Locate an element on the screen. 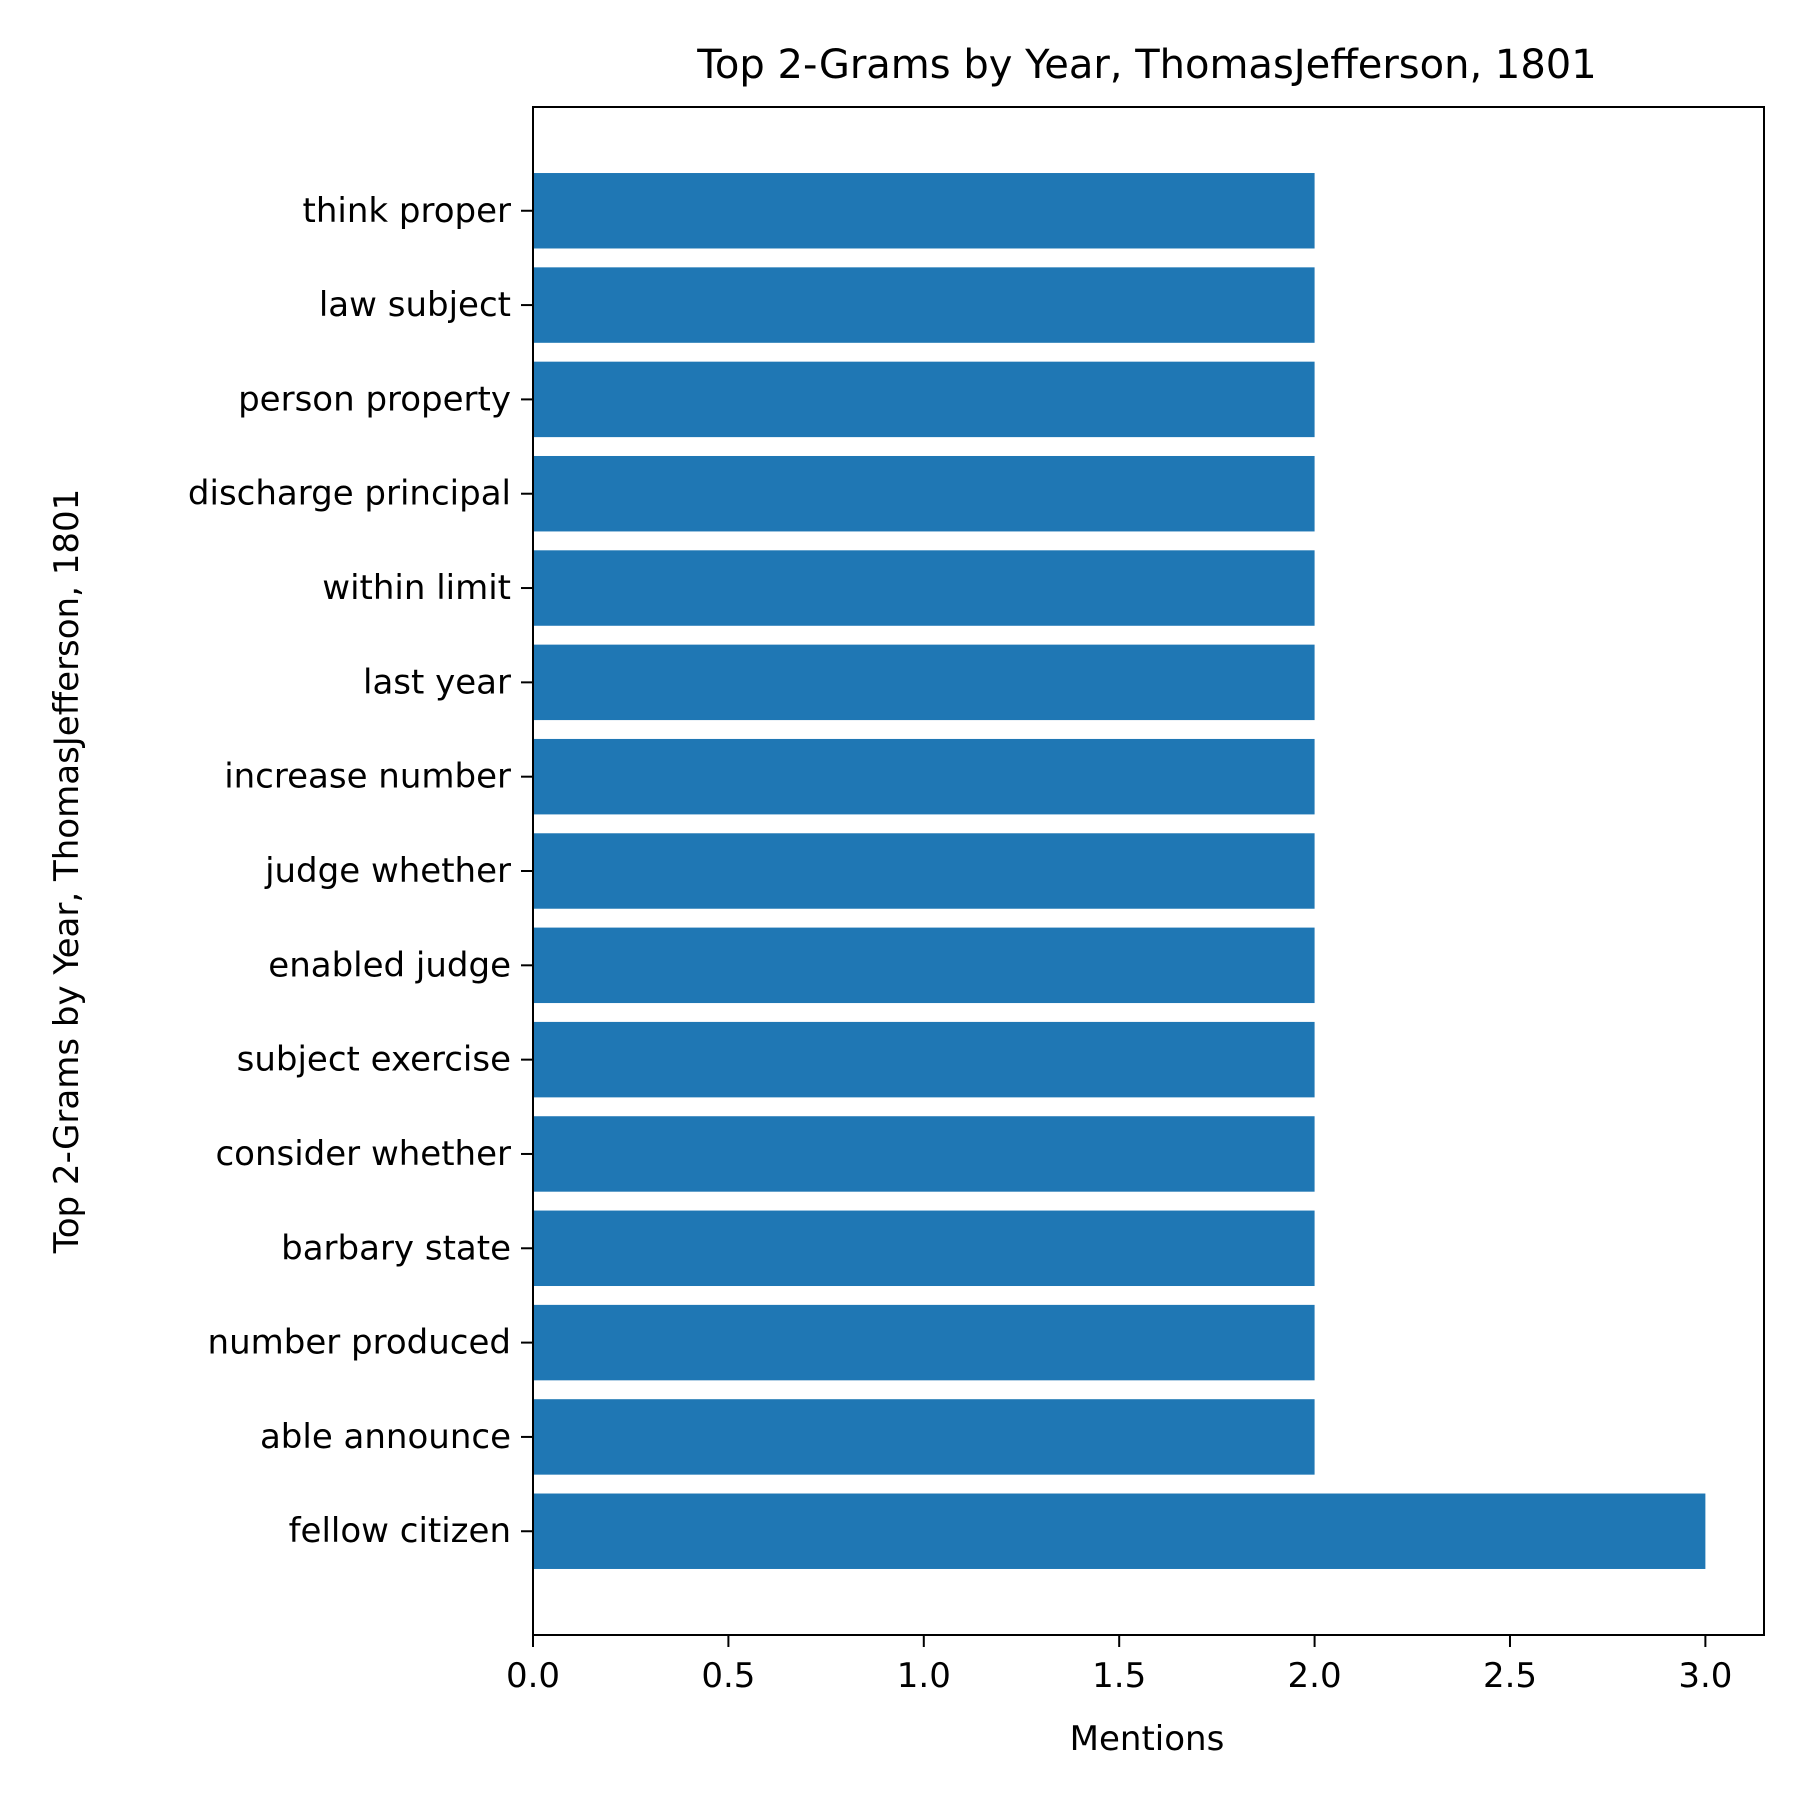 This screenshot has width=1800, height=1800. x-tick-label: 0.0 is located at coordinates (533, 1676).